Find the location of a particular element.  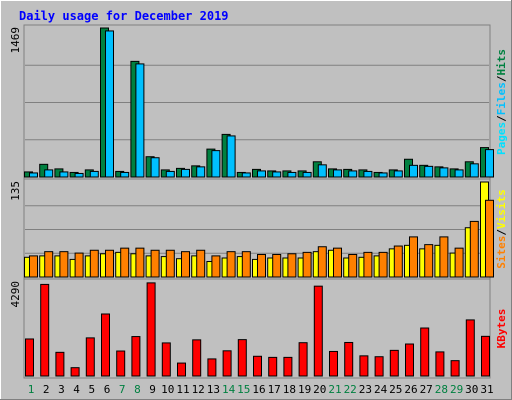

day-label-29: 29 is located at coordinates (456, 389).